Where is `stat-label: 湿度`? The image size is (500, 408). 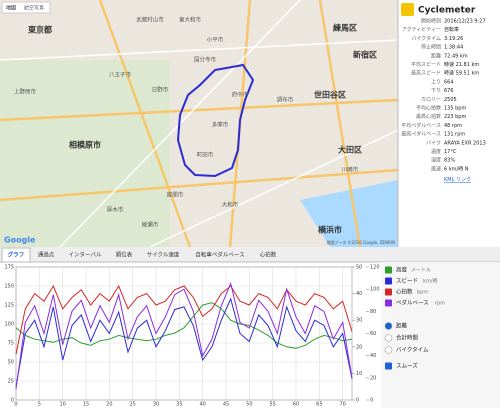 stat-label: 湿度 is located at coordinates (436, 160).